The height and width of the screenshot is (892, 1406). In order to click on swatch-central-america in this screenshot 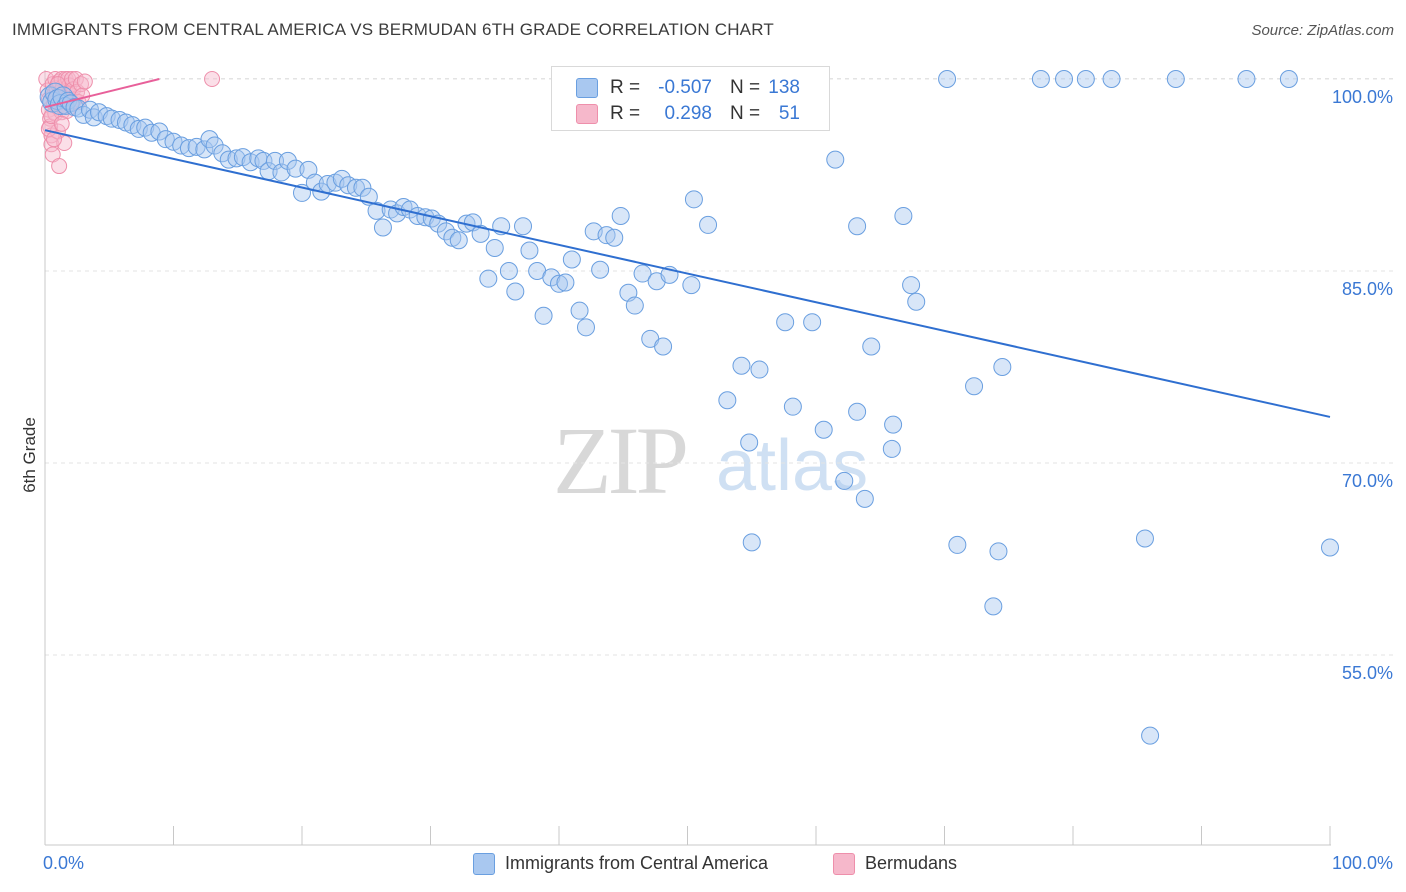, I will do `click(587, 88)`.